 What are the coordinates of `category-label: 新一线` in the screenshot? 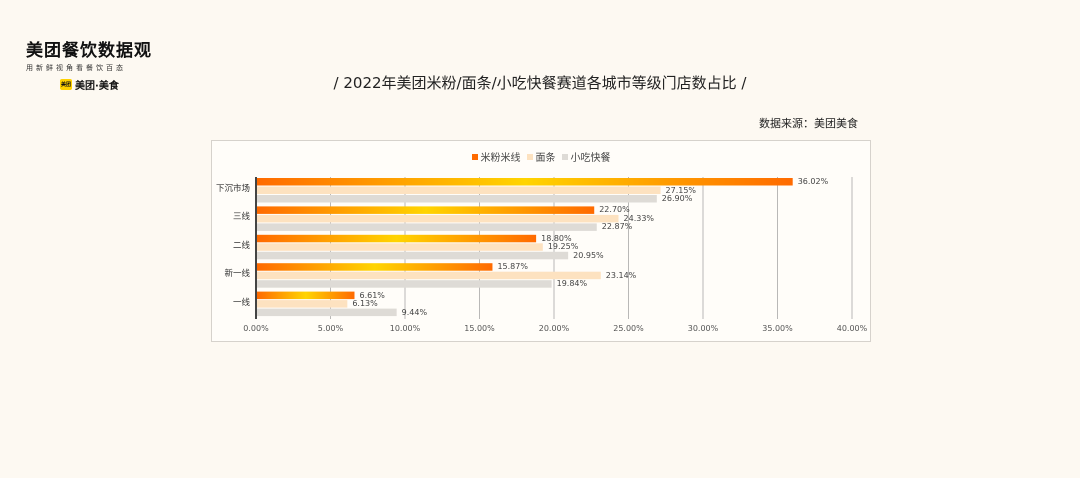 It's located at (237, 274).